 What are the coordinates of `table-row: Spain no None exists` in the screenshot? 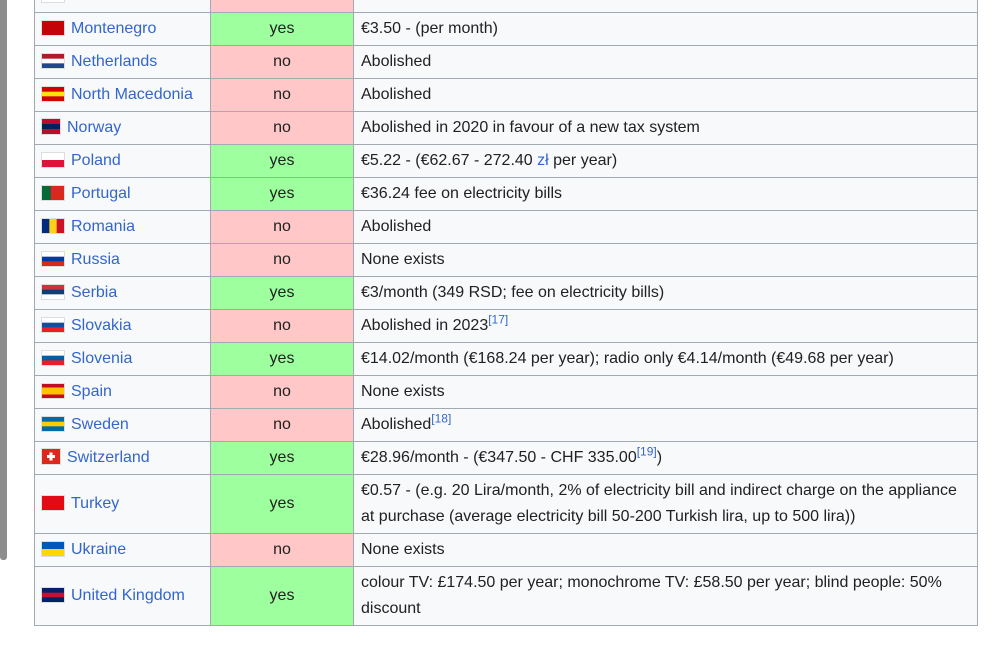 It's located at (506, 392).